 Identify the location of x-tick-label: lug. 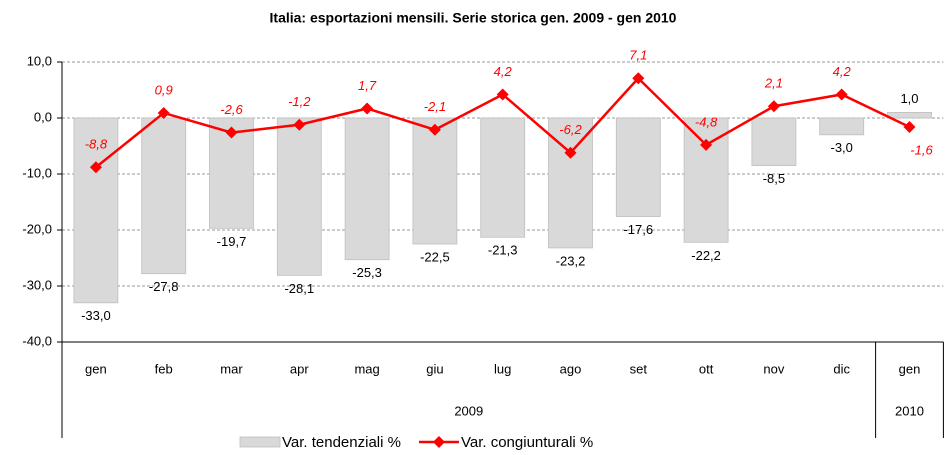
(502, 368).